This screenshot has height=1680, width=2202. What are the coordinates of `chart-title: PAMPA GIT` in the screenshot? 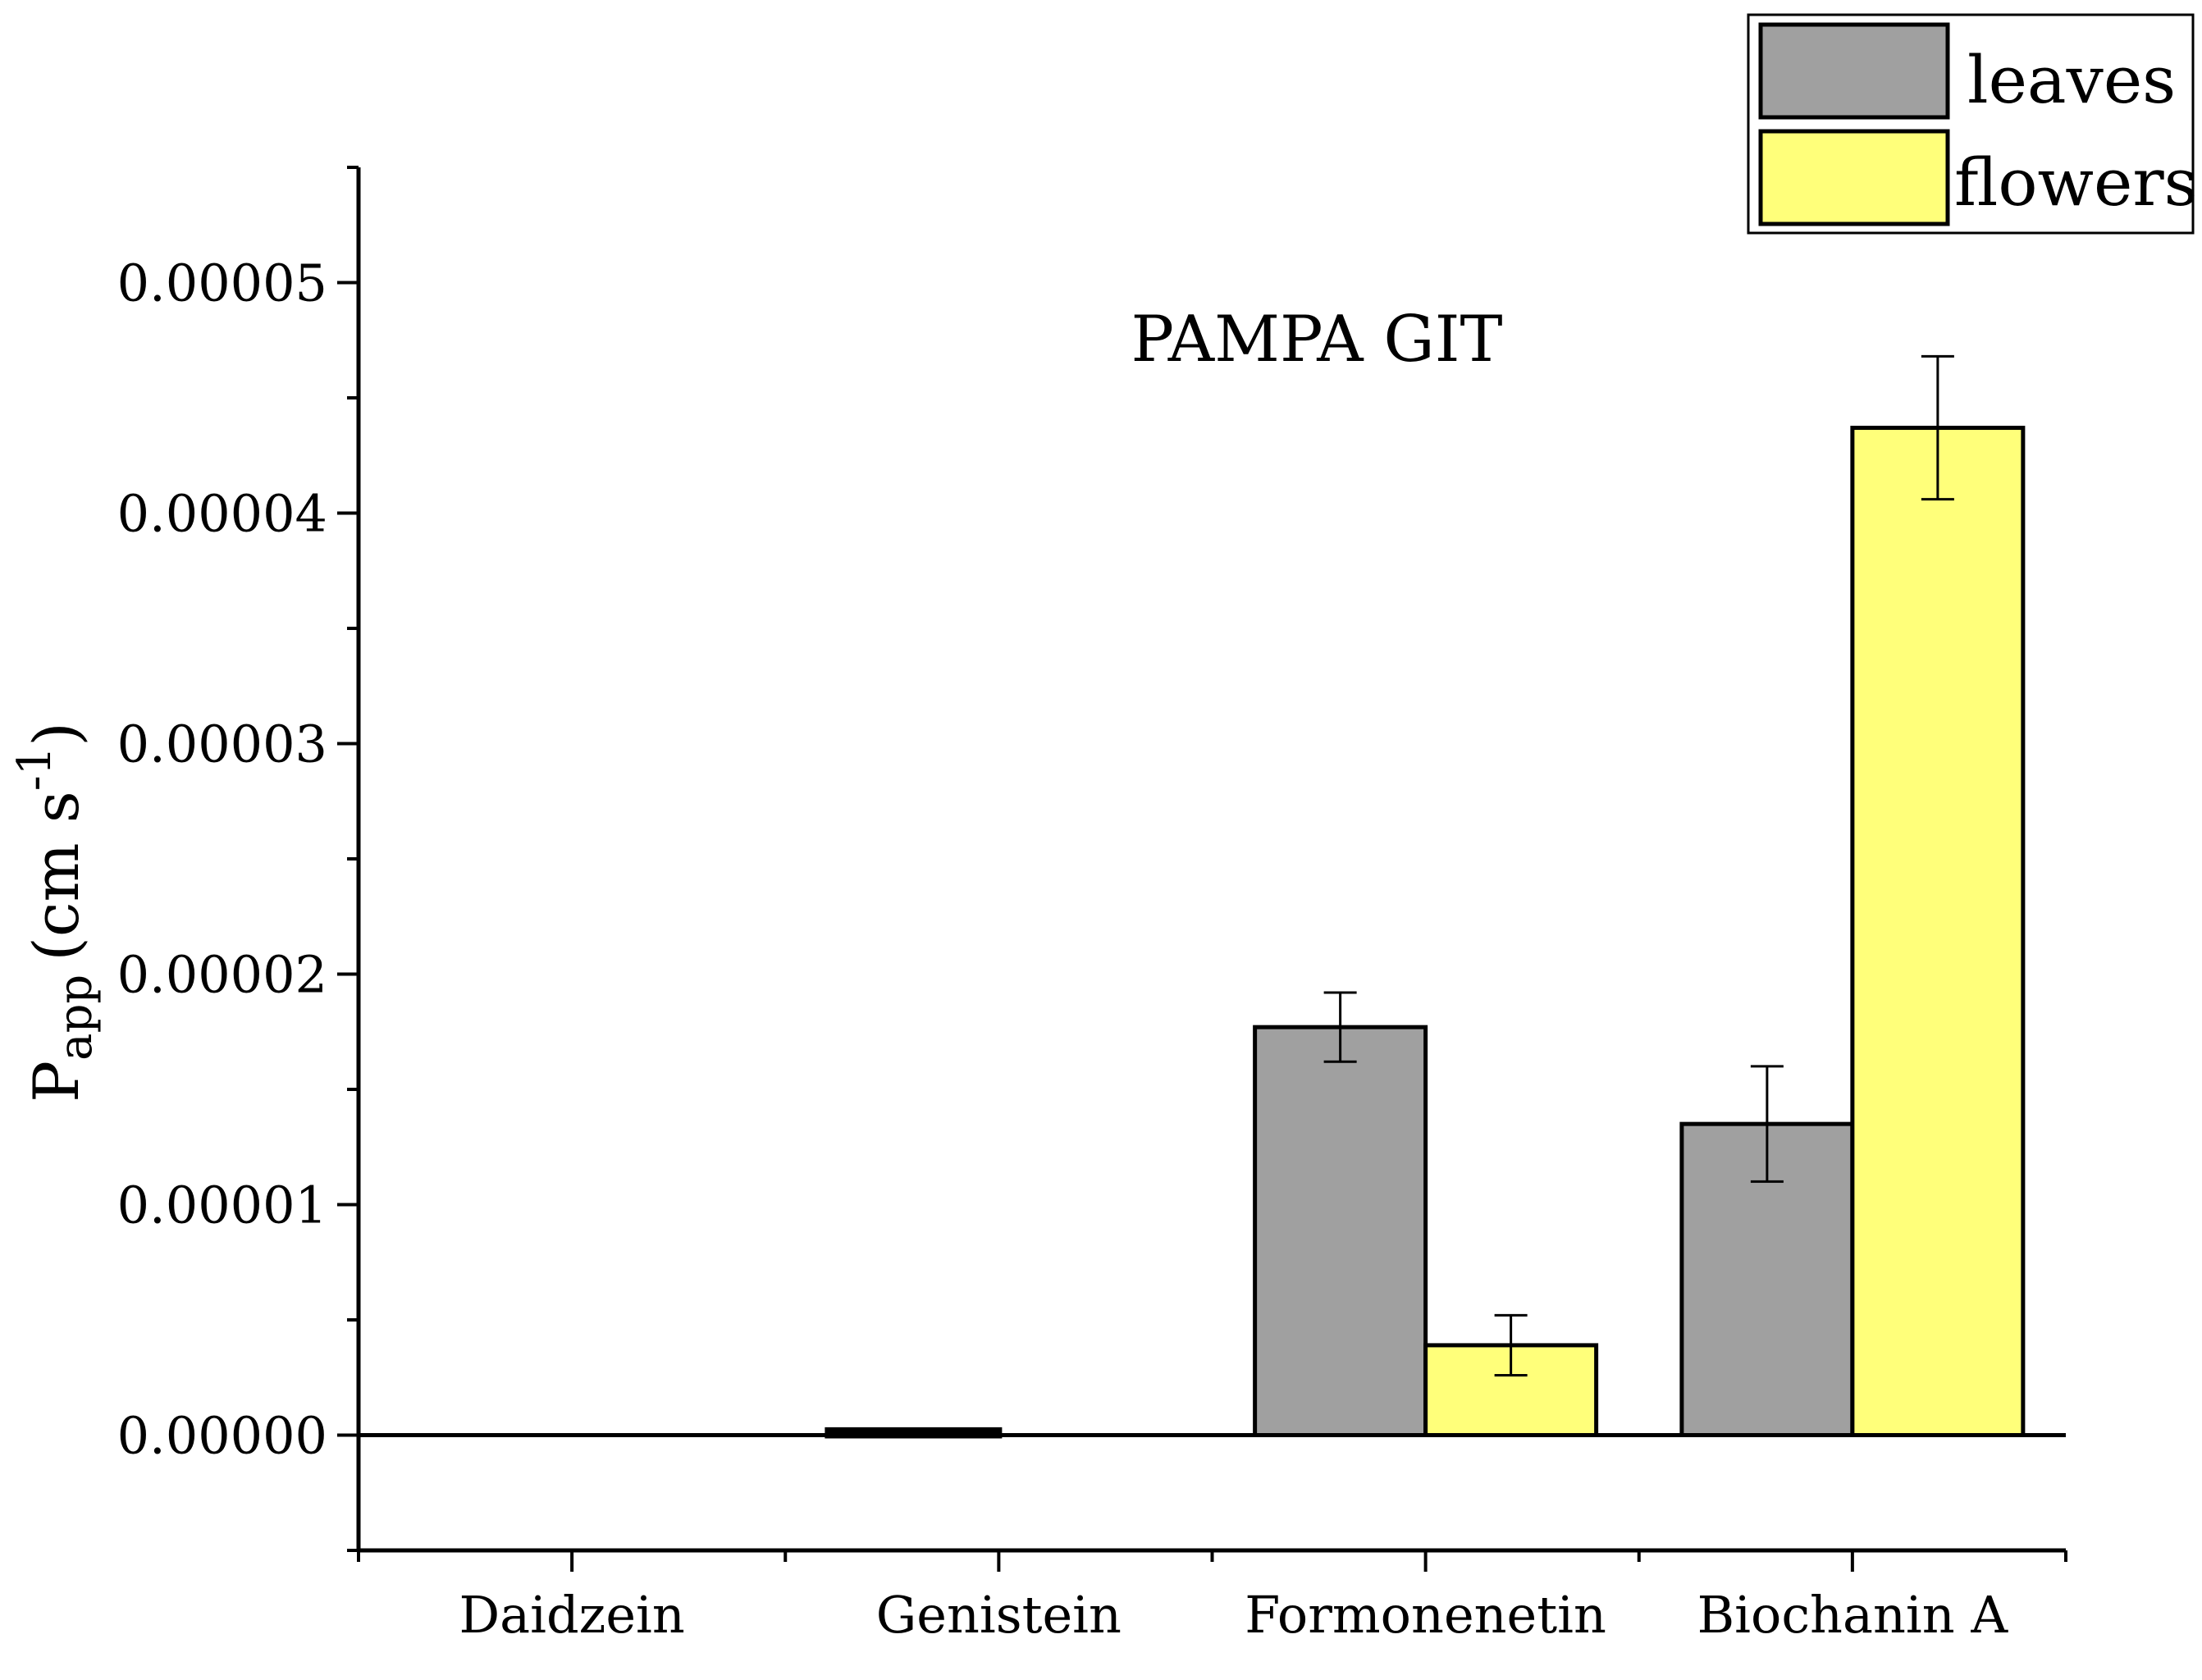 It's located at (1316, 340).